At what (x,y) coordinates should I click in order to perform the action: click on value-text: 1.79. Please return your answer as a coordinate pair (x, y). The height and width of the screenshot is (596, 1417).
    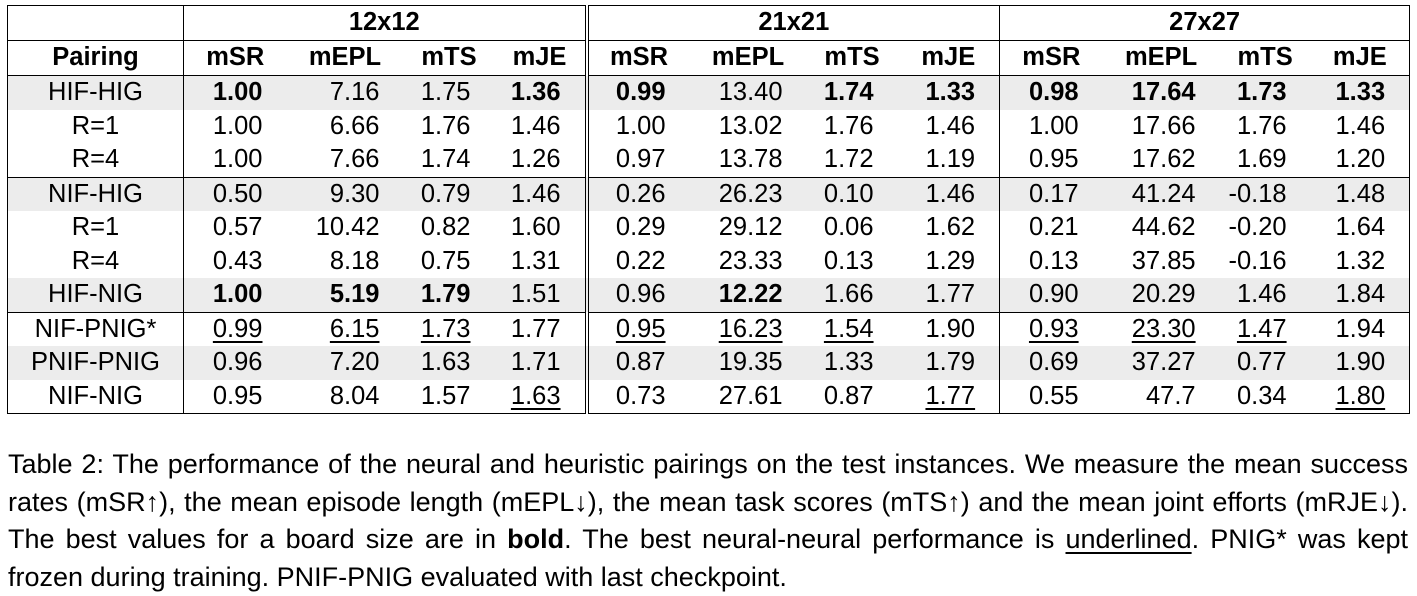
    Looking at the image, I should click on (950, 362).